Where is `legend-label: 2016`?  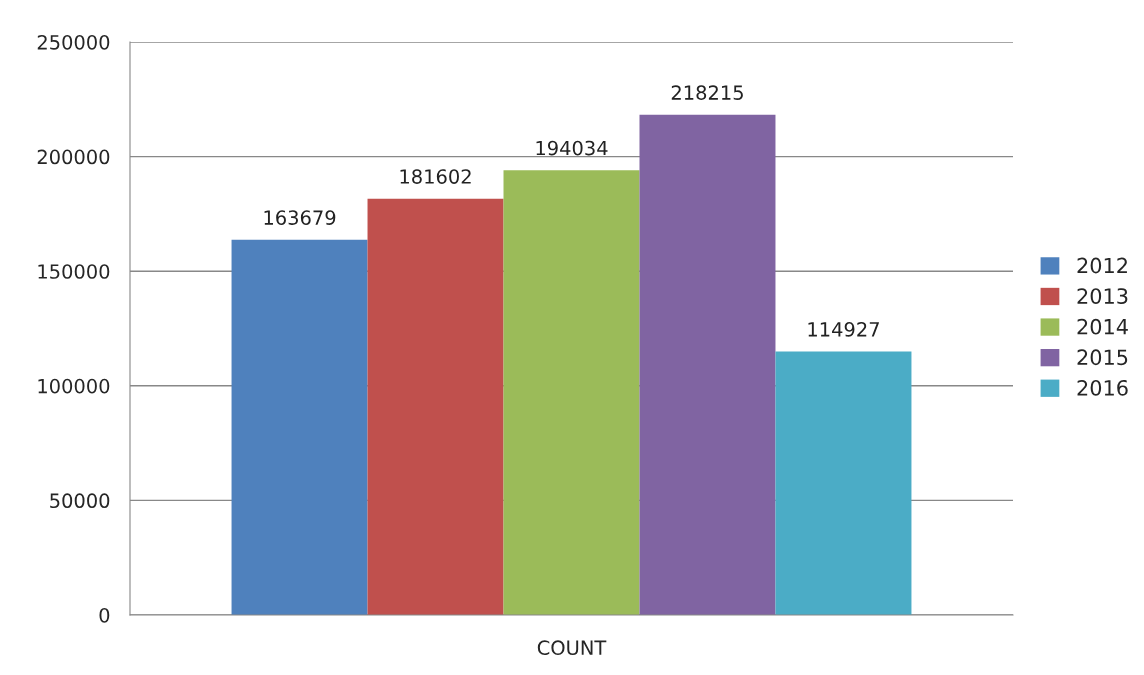
legend-label: 2016 is located at coordinates (1102, 387).